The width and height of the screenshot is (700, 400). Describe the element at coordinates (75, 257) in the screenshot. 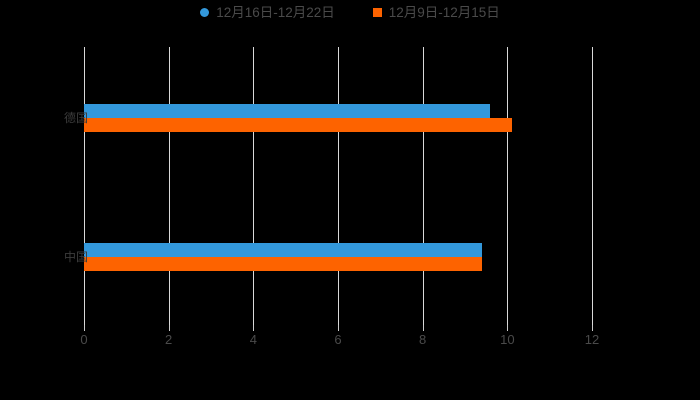

I see `category-label: 中国` at that location.